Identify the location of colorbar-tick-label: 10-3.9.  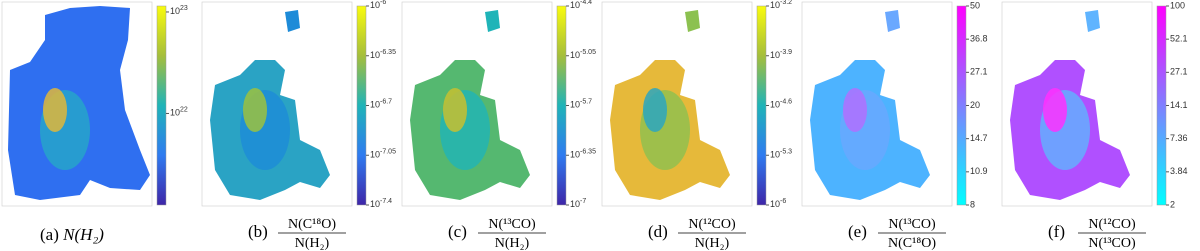
(781, 55).